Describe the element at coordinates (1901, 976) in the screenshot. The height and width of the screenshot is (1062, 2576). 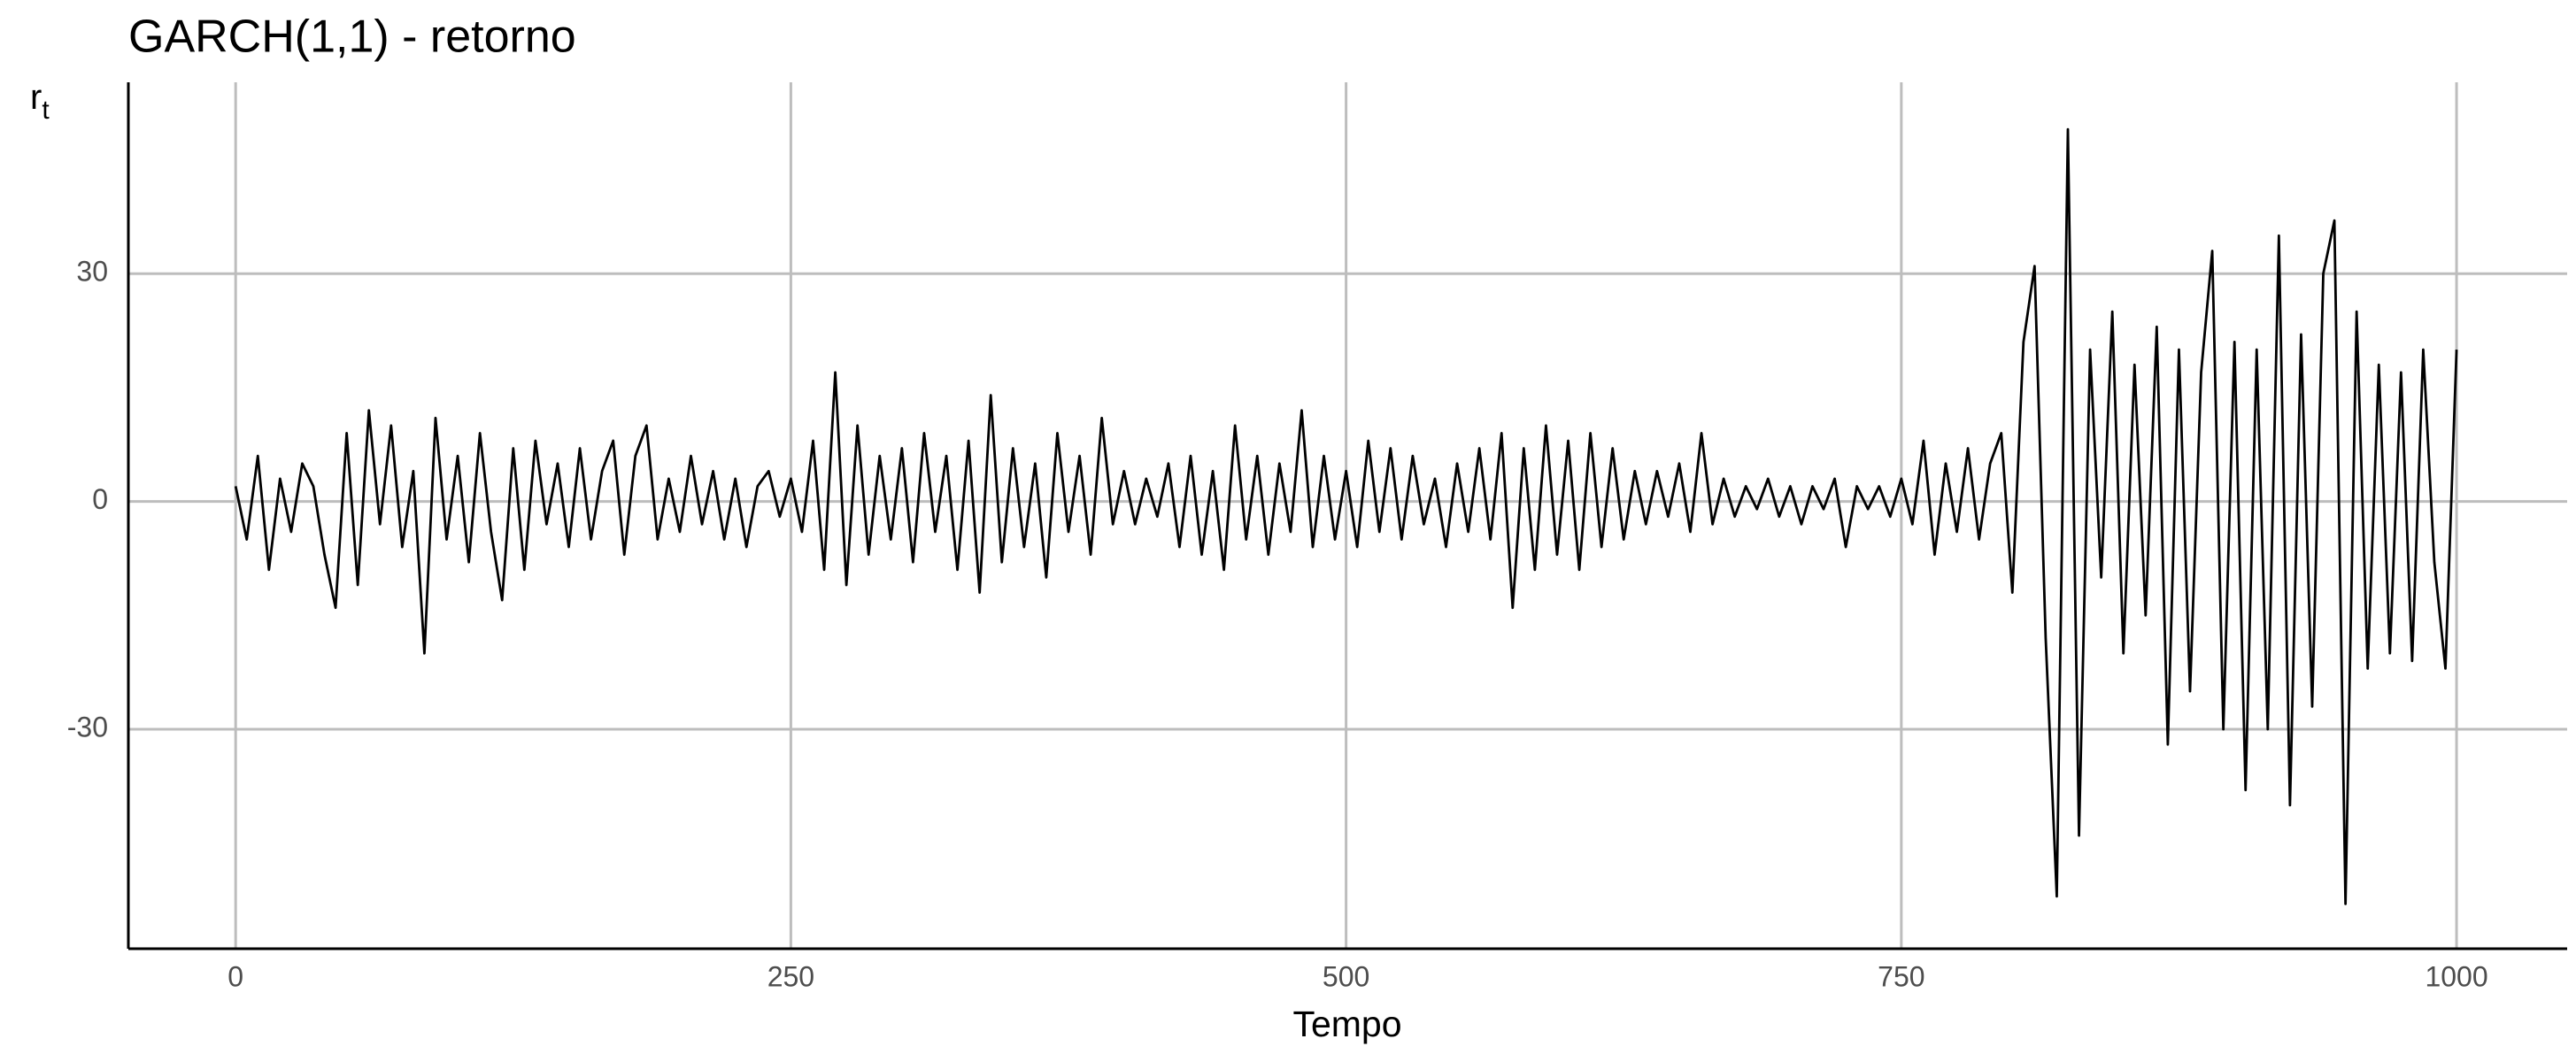
I see `x-tick-label: 750` at that location.